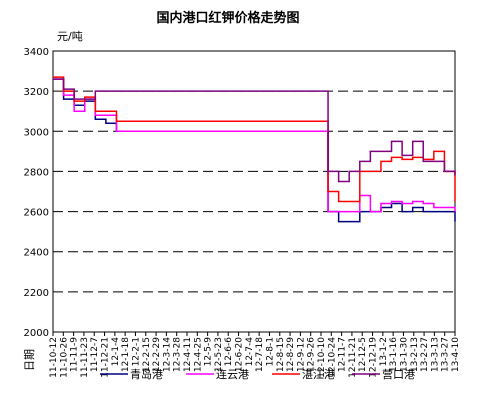  I want to click on y-tick-label: 3200, so click(36, 92).